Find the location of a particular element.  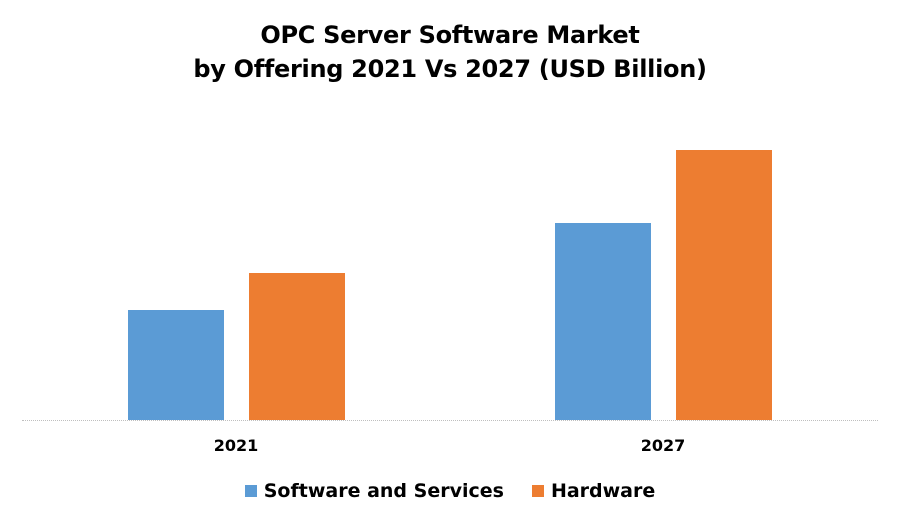

legend: Software and Services Hardware is located at coordinates (450, 491).